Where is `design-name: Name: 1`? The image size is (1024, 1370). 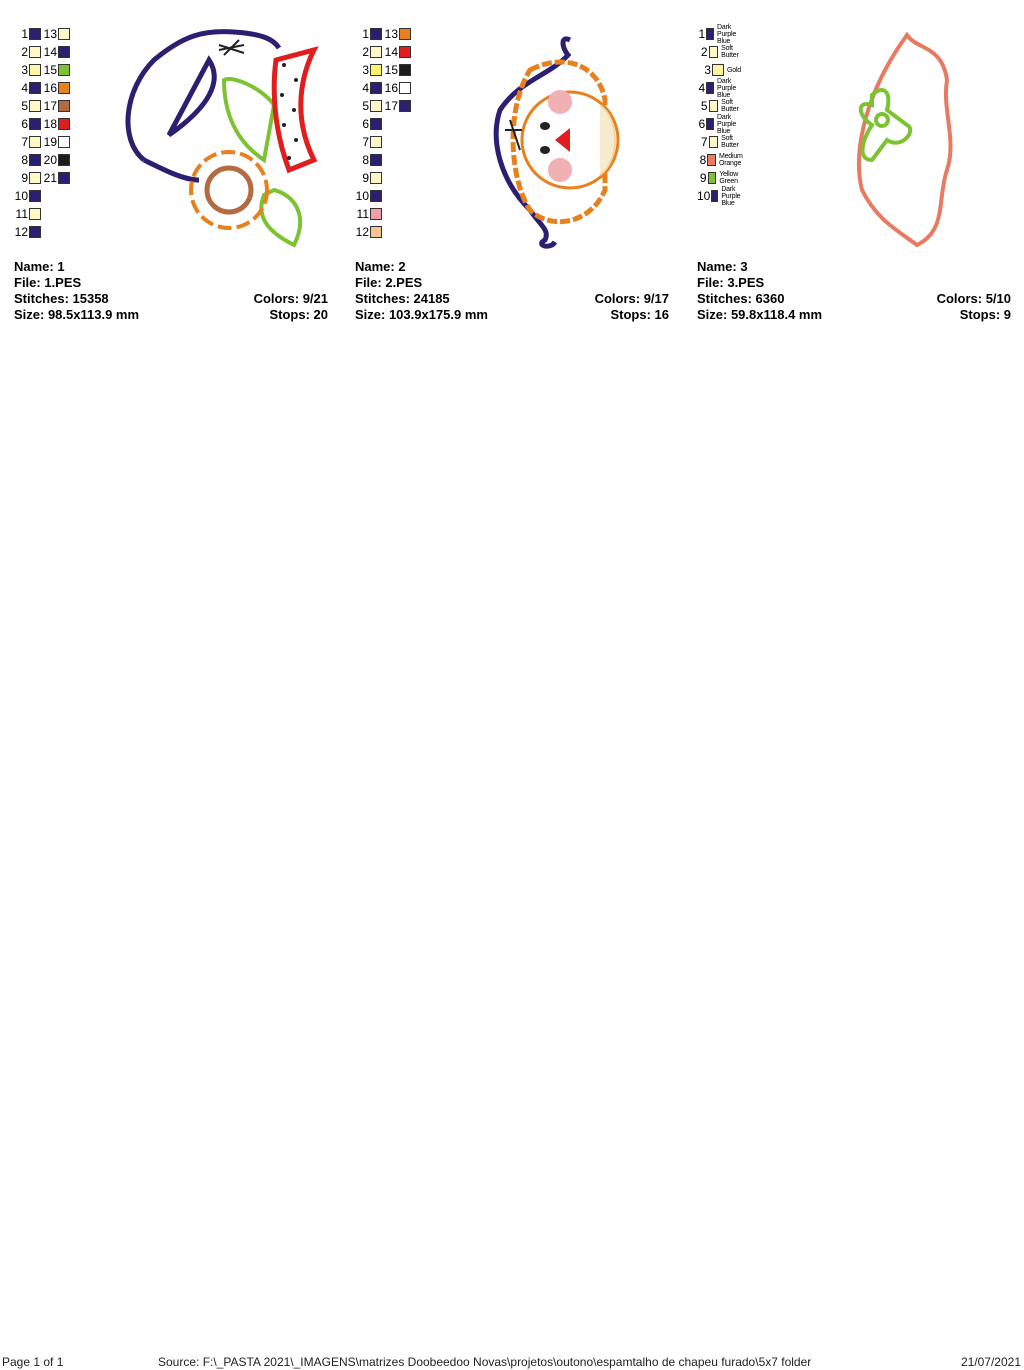
design-name: Name: 1 is located at coordinates (39, 266).